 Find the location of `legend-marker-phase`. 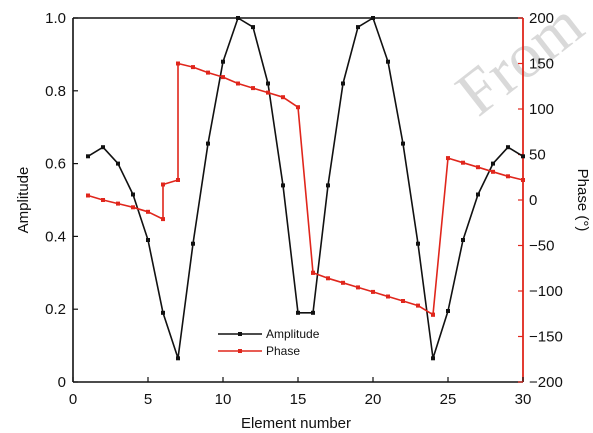

legend-marker-phase is located at coordinates (240, 351).